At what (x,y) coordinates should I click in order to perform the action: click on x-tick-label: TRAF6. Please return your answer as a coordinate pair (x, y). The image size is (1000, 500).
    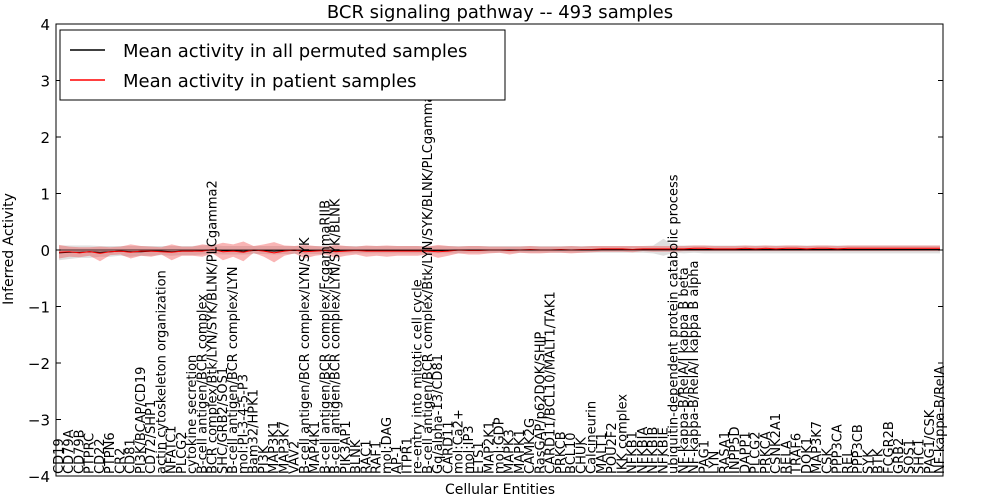
    Looking at the image, I should click on (797, 454).